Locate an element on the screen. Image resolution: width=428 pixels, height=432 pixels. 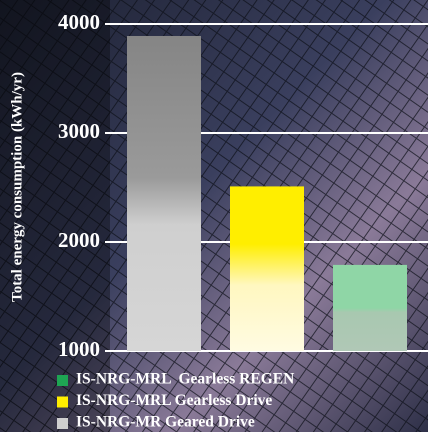
legend-label: IS-NRG-MRL Gearless REGEN is located at coordinates (185, 379).